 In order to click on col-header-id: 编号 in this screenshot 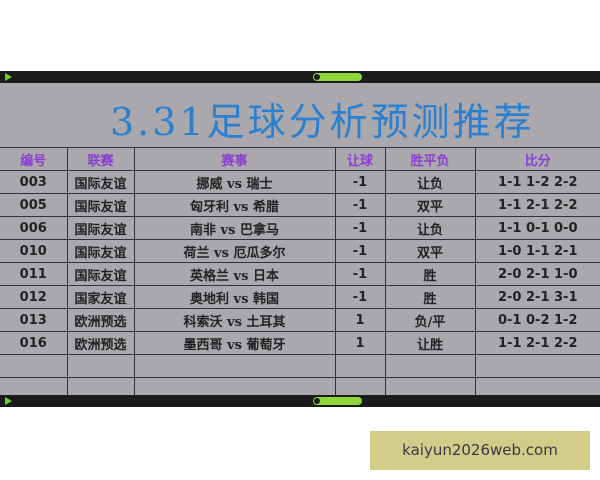, I will do `click(34, 159)`.